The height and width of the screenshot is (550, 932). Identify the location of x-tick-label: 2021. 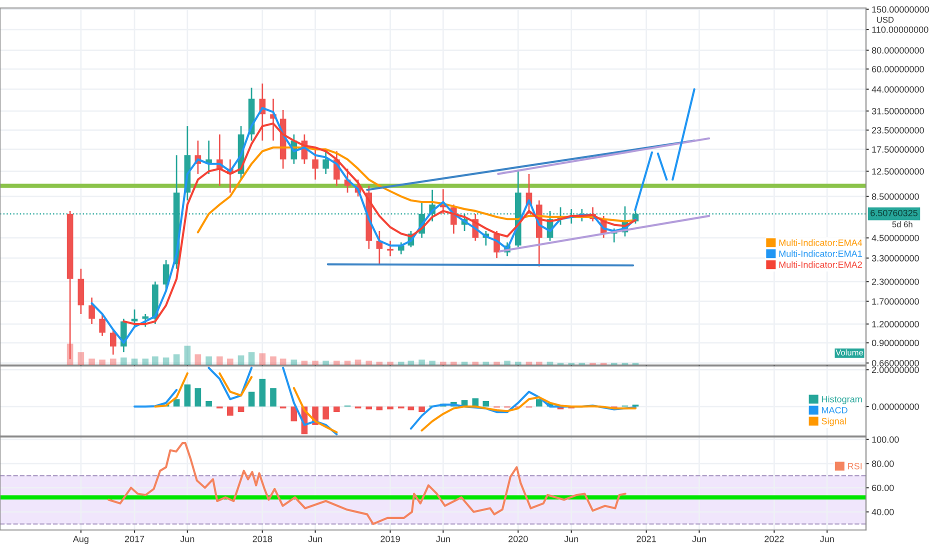
(646, 539).